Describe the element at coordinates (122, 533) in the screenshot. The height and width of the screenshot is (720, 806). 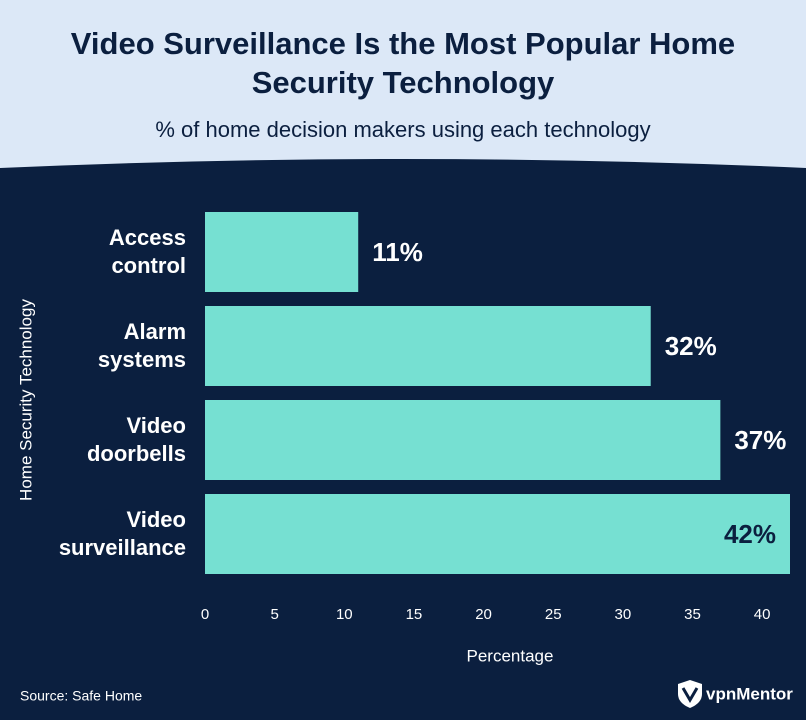
I see `y-tick-label: Video surveillance` at that location.